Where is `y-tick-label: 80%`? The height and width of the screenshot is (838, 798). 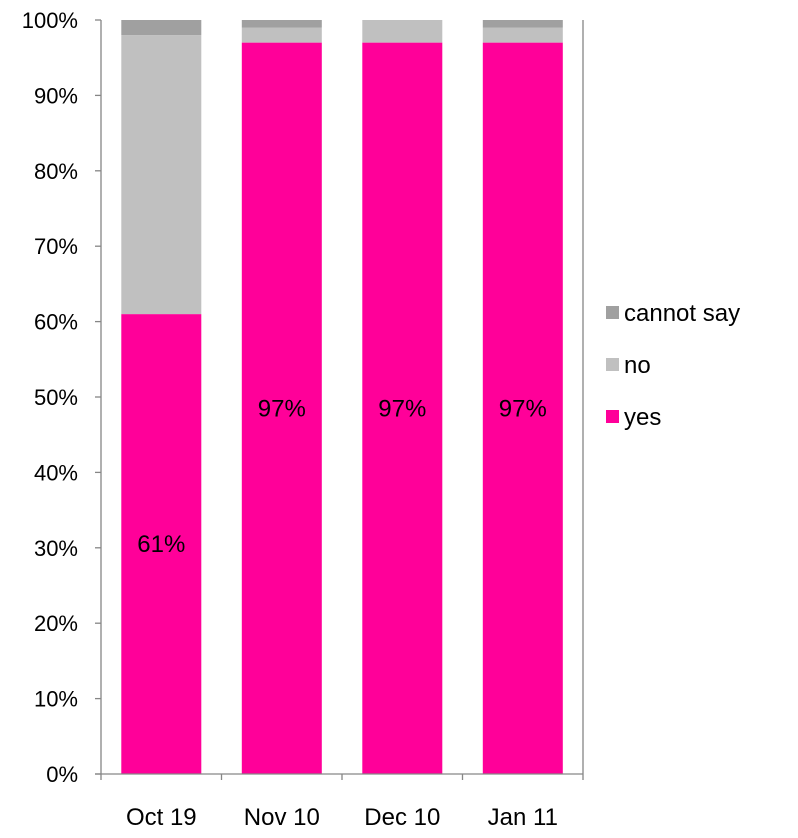 y-tick-label: 80% is located at coordinates (56, 171).